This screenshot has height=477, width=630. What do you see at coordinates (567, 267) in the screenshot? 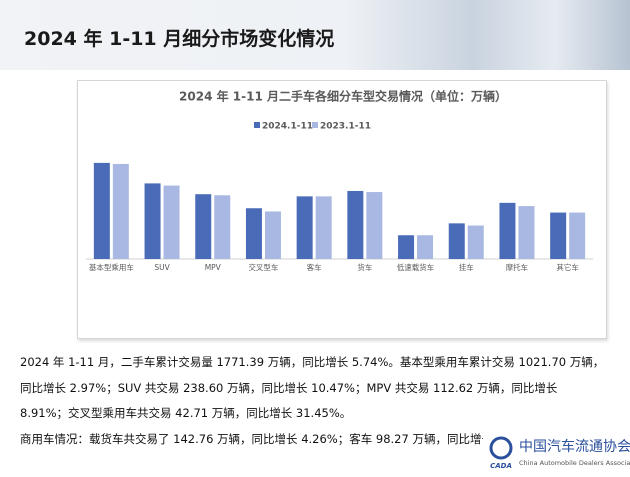
I see `x-tick-label: 其它车` at bounding box center [567, 267].